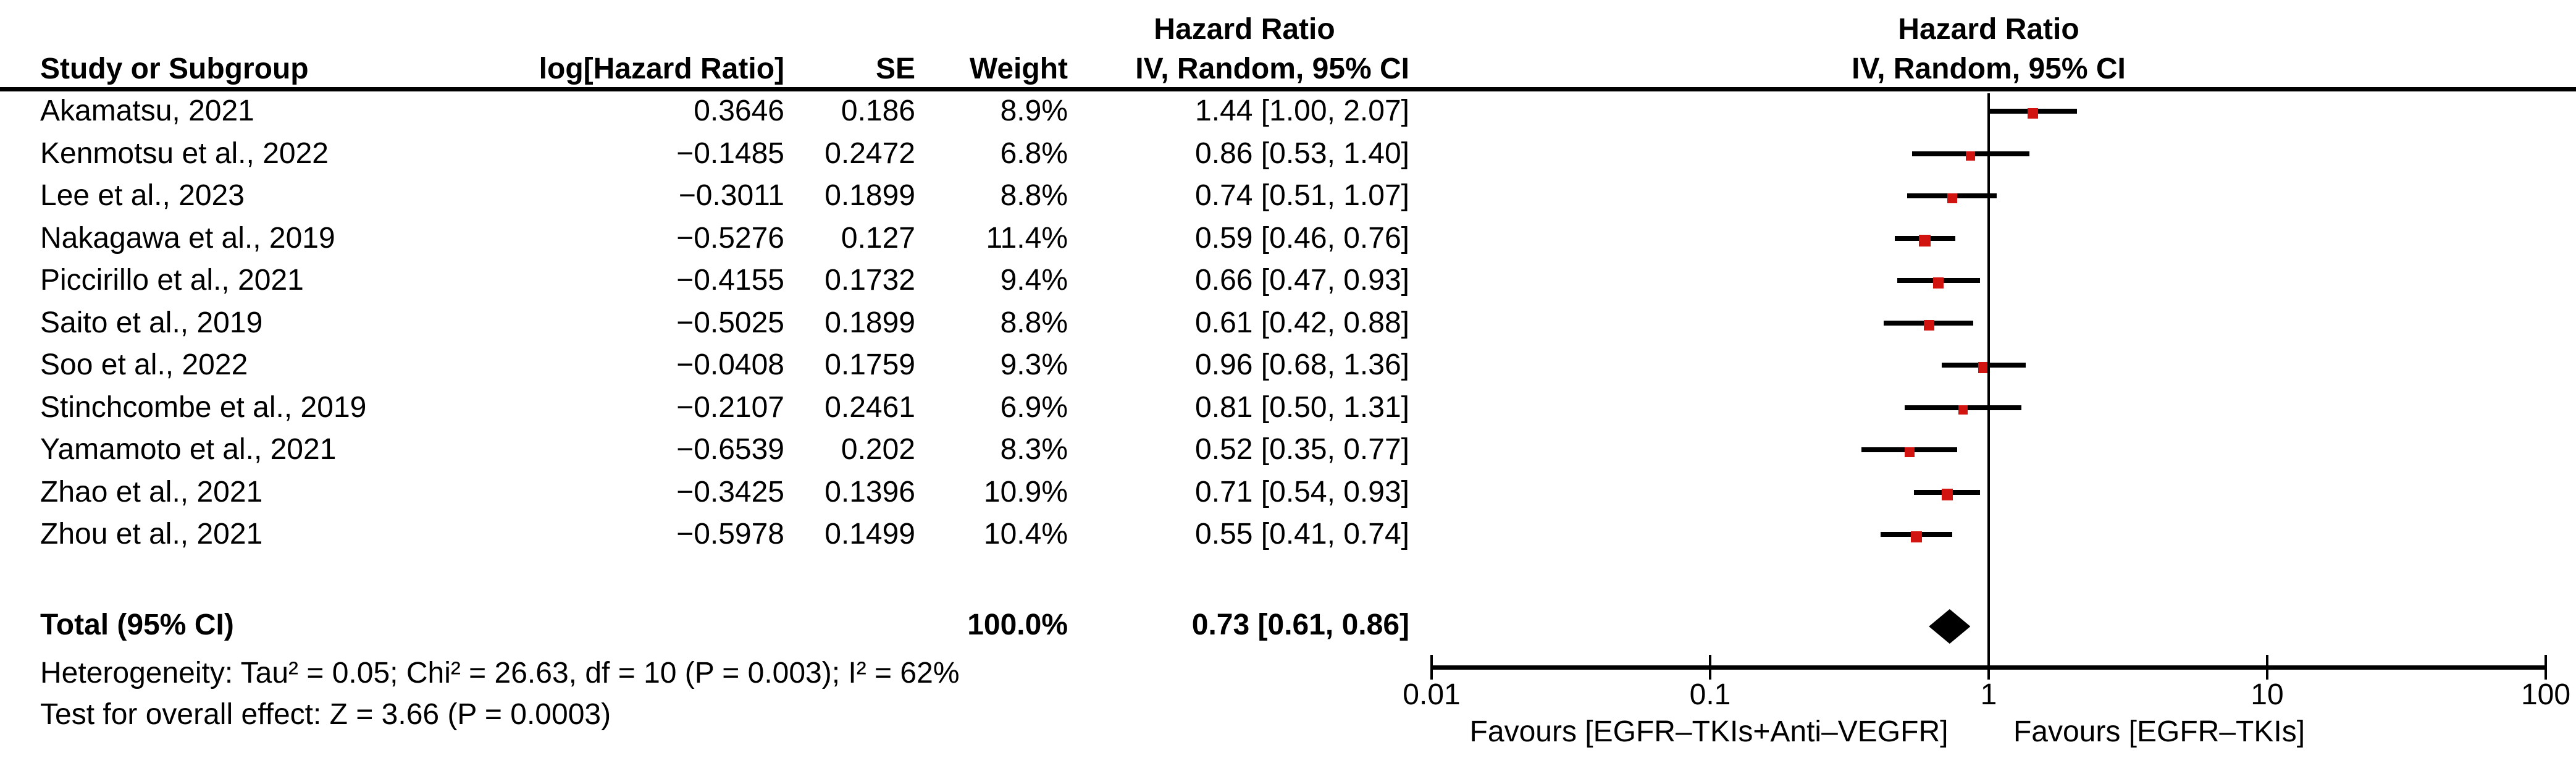  I want to click on study-se: 0.1396, so click(870, 491).